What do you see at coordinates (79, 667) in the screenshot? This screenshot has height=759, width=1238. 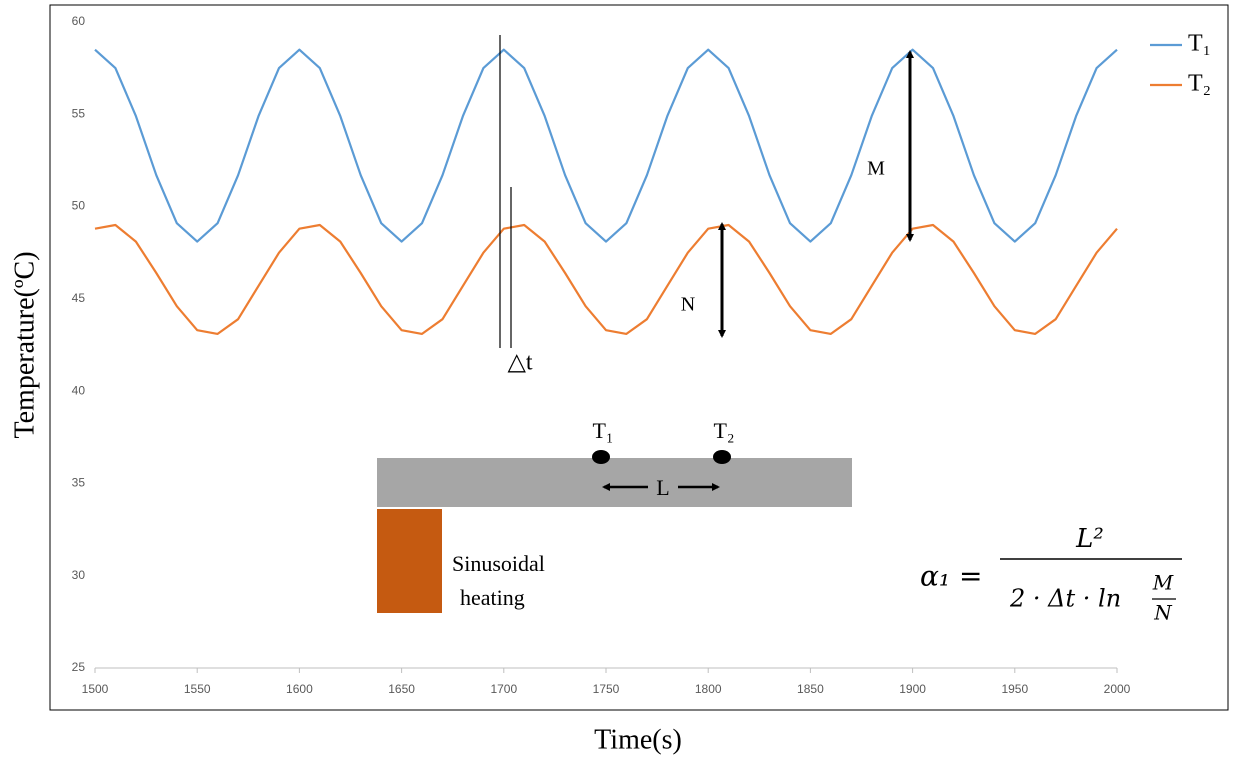 I see `y-tick-label: 25` at bounding box center [79, 667].